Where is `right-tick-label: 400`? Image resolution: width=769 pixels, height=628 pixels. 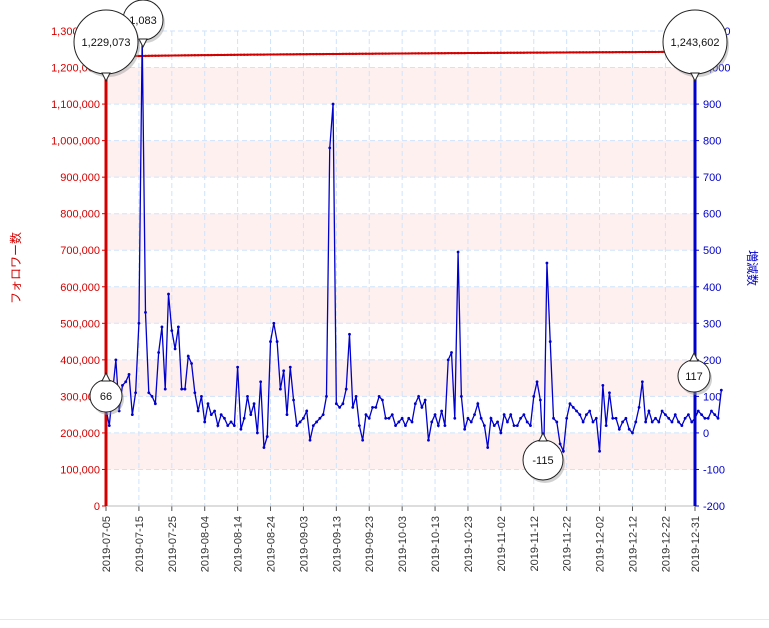 right-tick-label: 400 is located at coordinates (712, 288).